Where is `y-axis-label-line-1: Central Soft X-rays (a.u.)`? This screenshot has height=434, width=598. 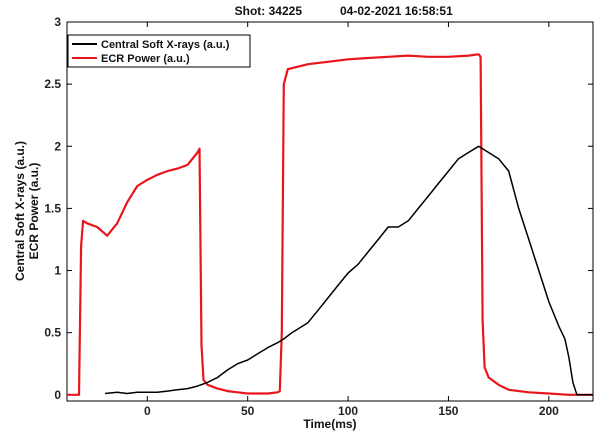
y-axis-label-line-1: Central Soft X-rays (a.u.) is located at coordinates (20, 211).